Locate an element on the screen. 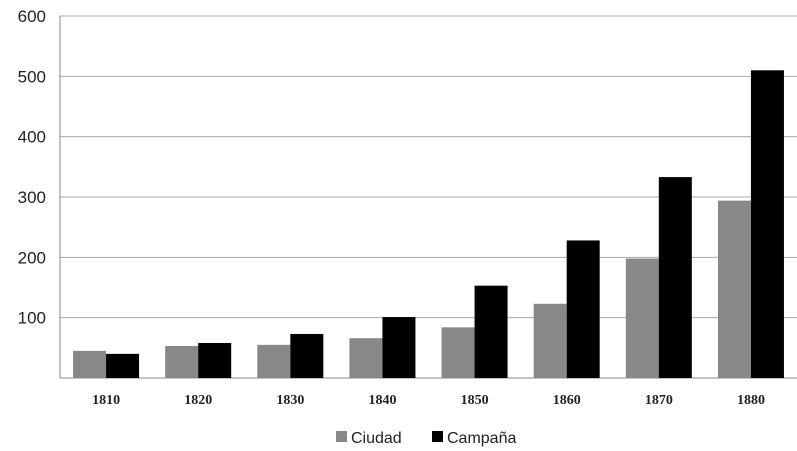 Image resolution: width=797 pixels, height=451 pixels. legend-swatch-campa-a is located at coordinates (437, 436).